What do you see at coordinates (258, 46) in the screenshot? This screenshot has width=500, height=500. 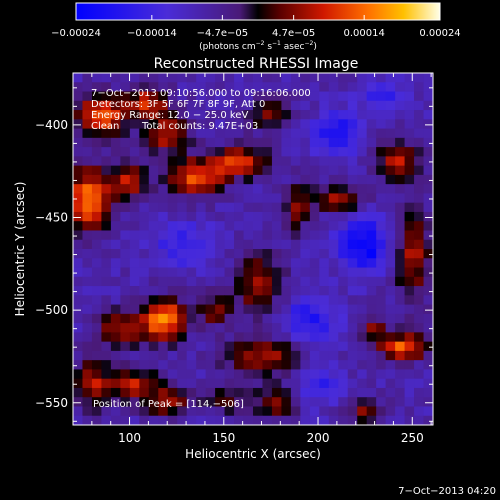 I see `colorbar-unit: (photons cm−2 s−1 asec−2)` at bounding box center [258, 46].